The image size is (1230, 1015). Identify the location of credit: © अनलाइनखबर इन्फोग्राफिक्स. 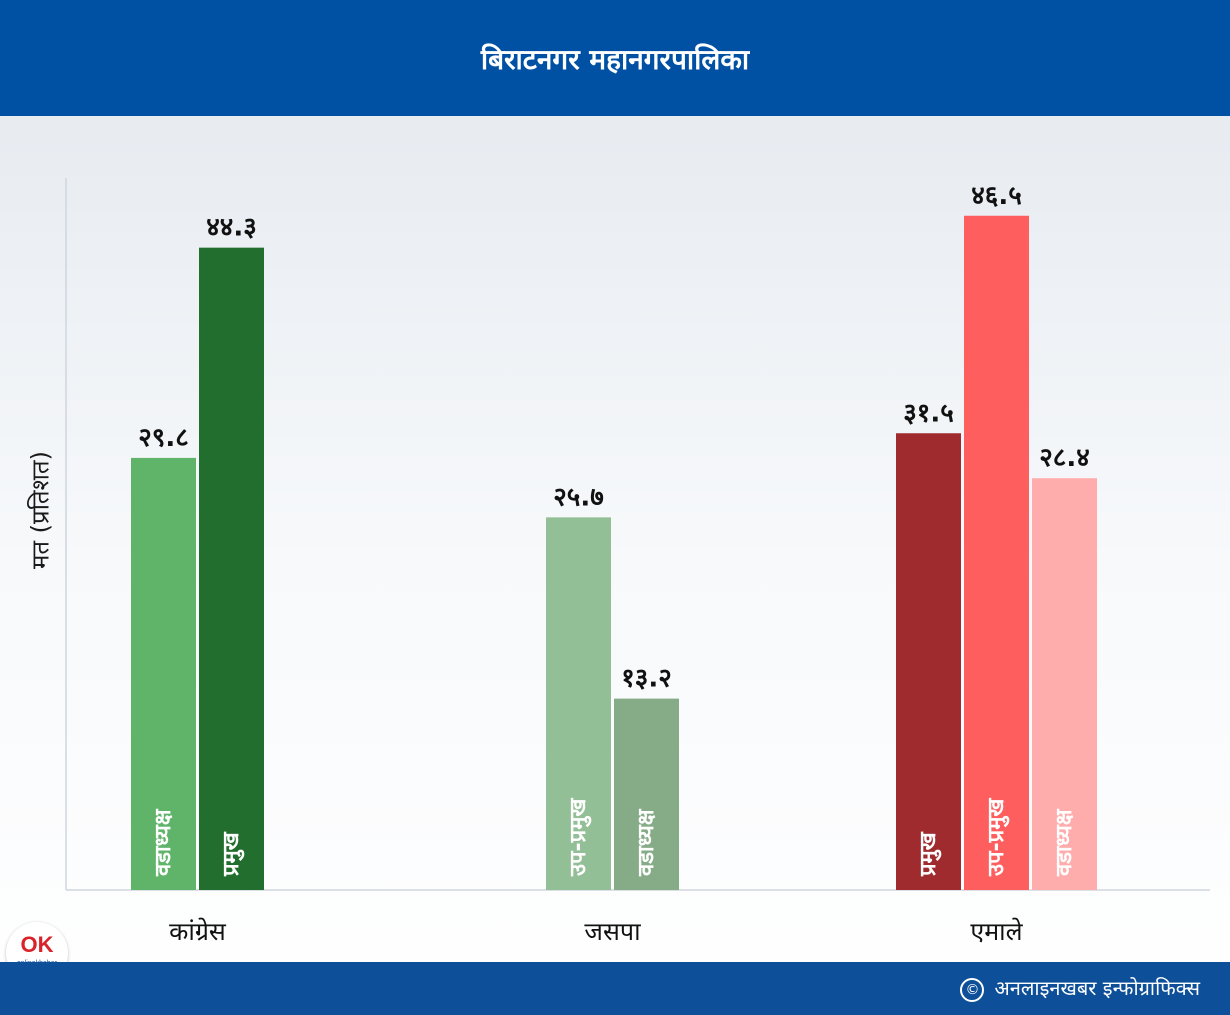
(1080, 988).